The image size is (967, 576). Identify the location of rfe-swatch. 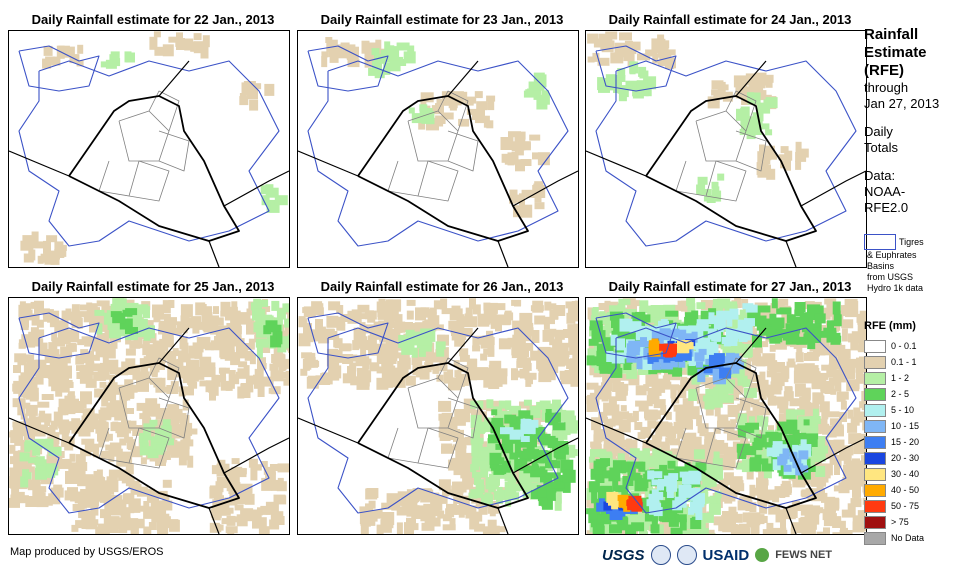
(875, 346).